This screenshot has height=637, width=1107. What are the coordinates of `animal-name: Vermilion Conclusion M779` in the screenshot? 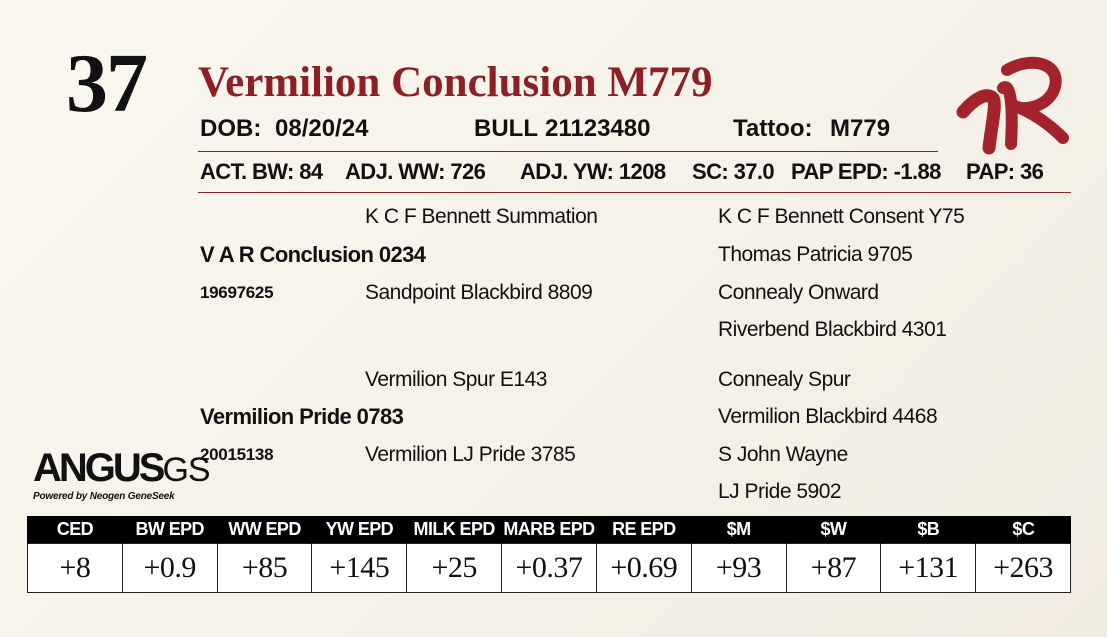 It's located at (455, 82).